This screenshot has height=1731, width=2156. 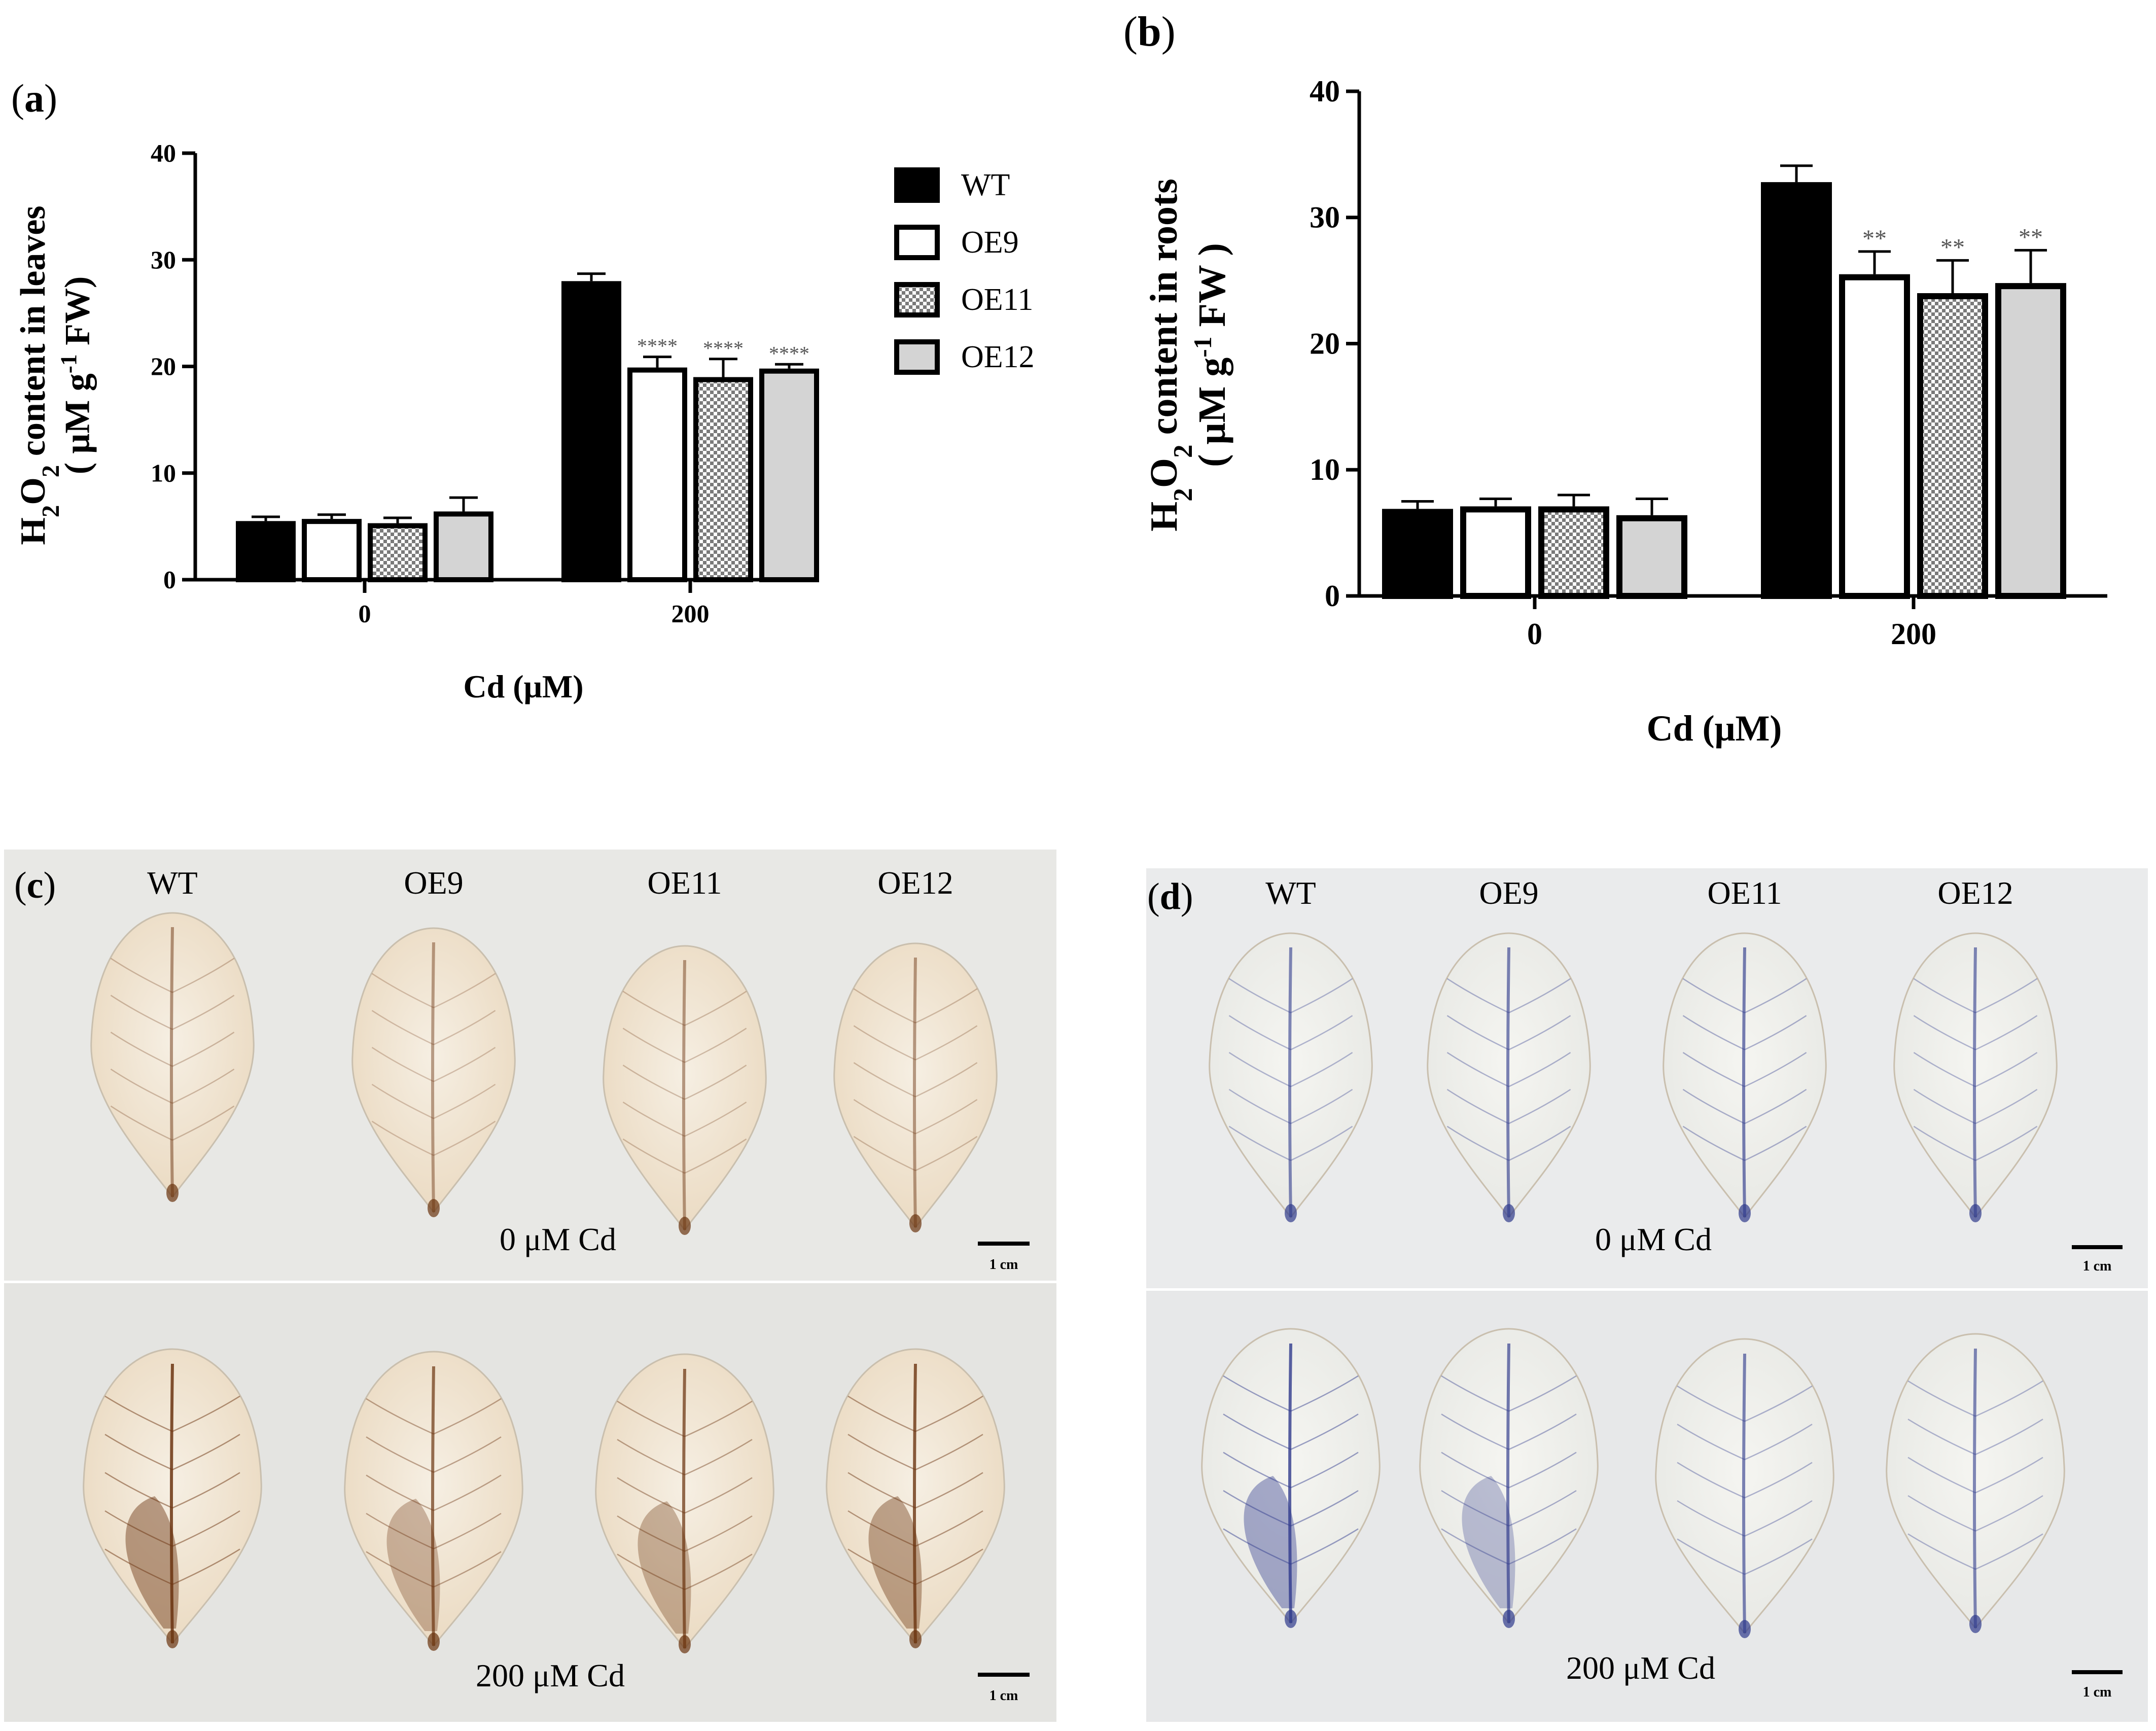 What do you see at coordinates (1653, 1239) in the screenshot?
I see `panel-d-caption-0-cd: 0 μM Cd` at bounding box center [1653, 1239].